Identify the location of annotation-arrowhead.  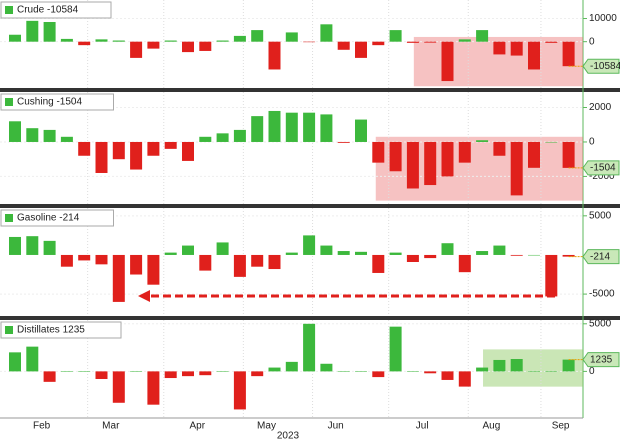
(144, 296).